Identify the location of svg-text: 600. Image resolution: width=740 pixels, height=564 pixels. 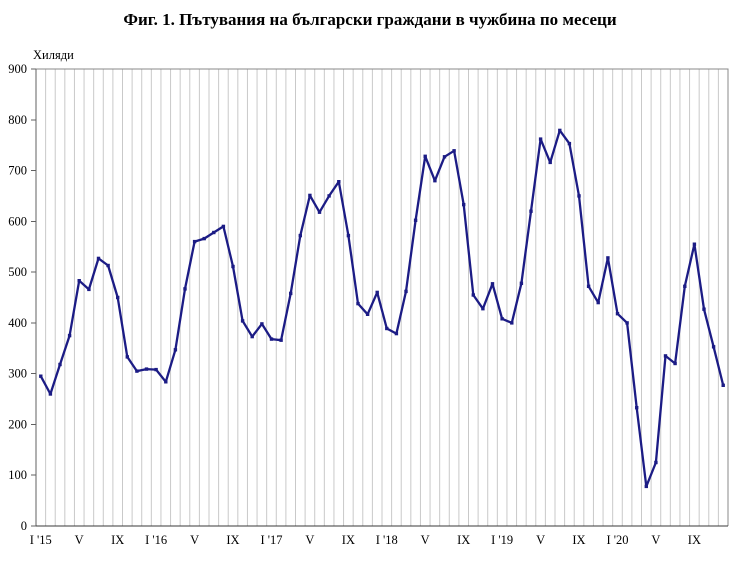
(17, 221).